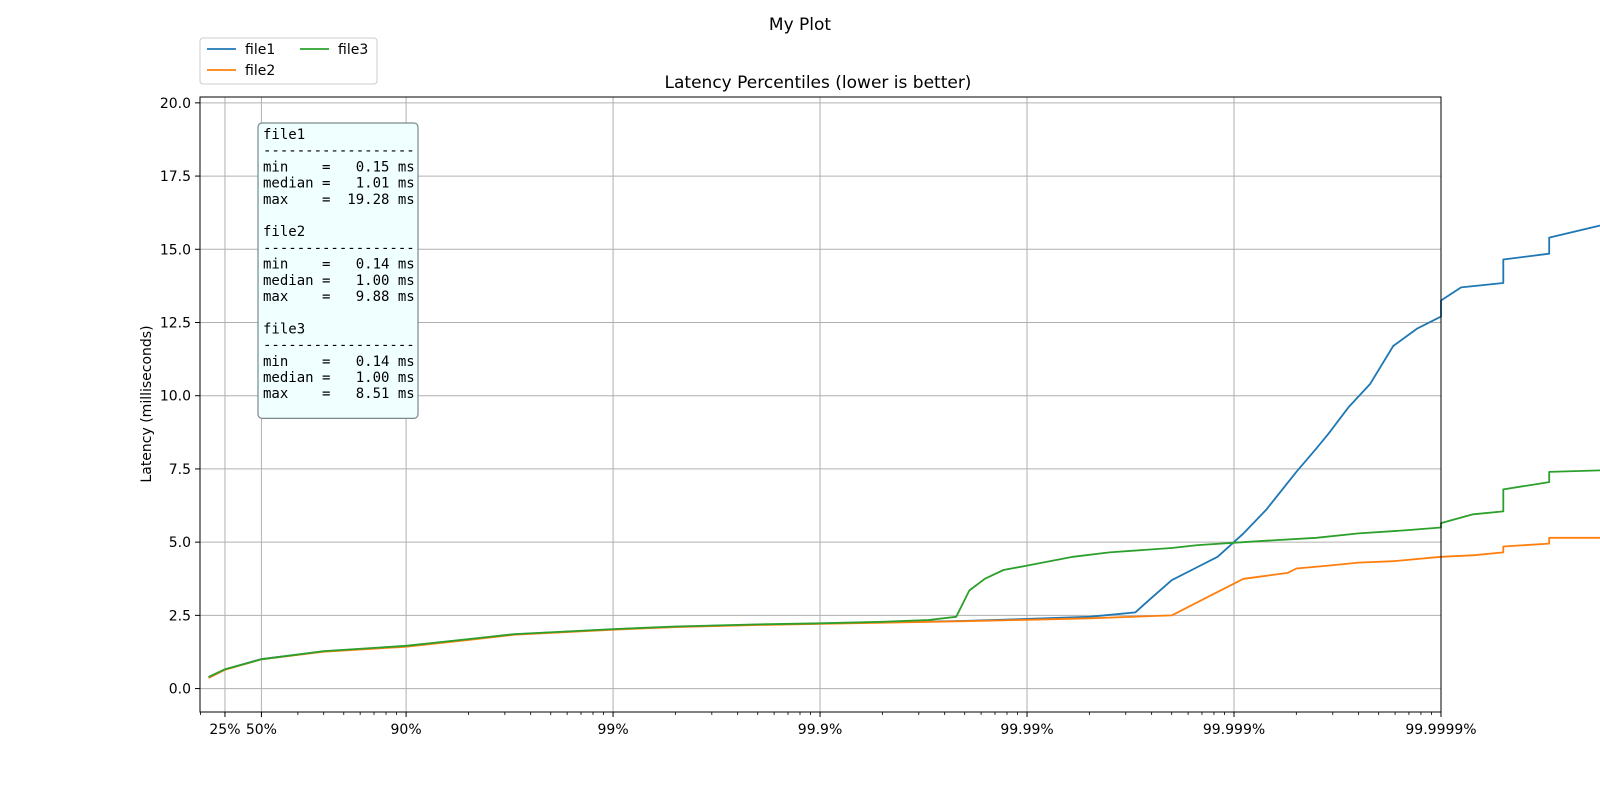 Image resolution: width=1600 pixels, height=800 pixels. Describe the element at coordinates (613, 730) in the screenshot. I see `x-tick-label: 99%` at that location.